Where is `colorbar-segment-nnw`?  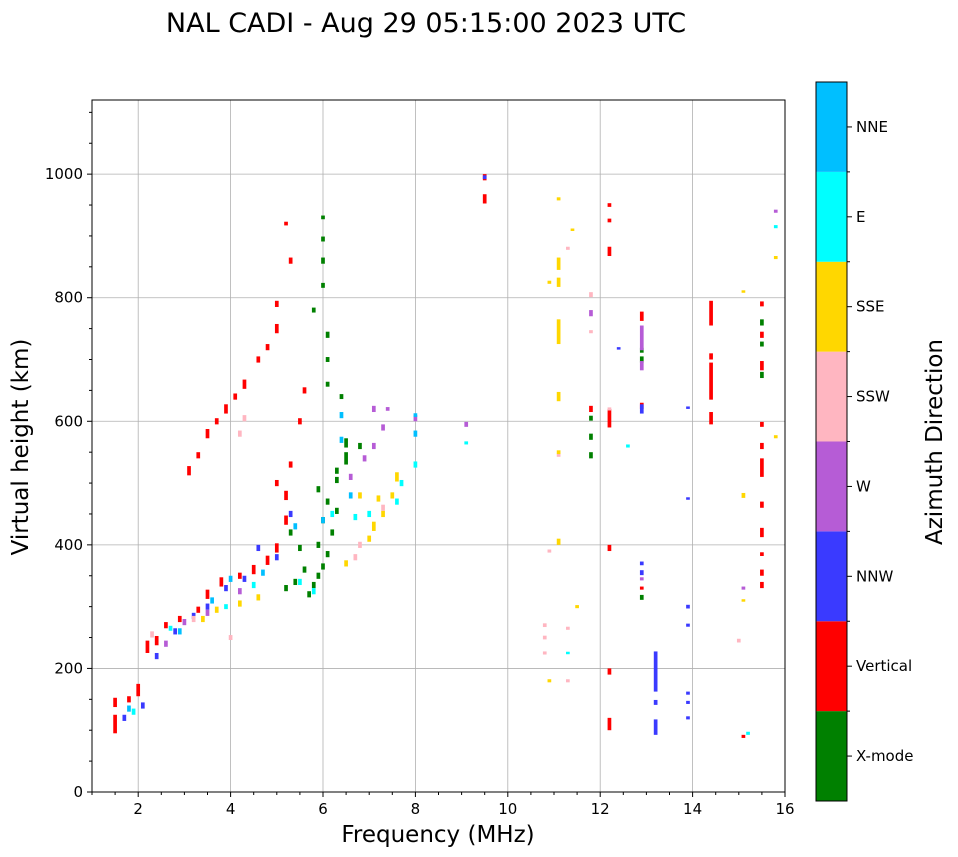 colorbar-segment-nnw is located at coordinates (831, 576).